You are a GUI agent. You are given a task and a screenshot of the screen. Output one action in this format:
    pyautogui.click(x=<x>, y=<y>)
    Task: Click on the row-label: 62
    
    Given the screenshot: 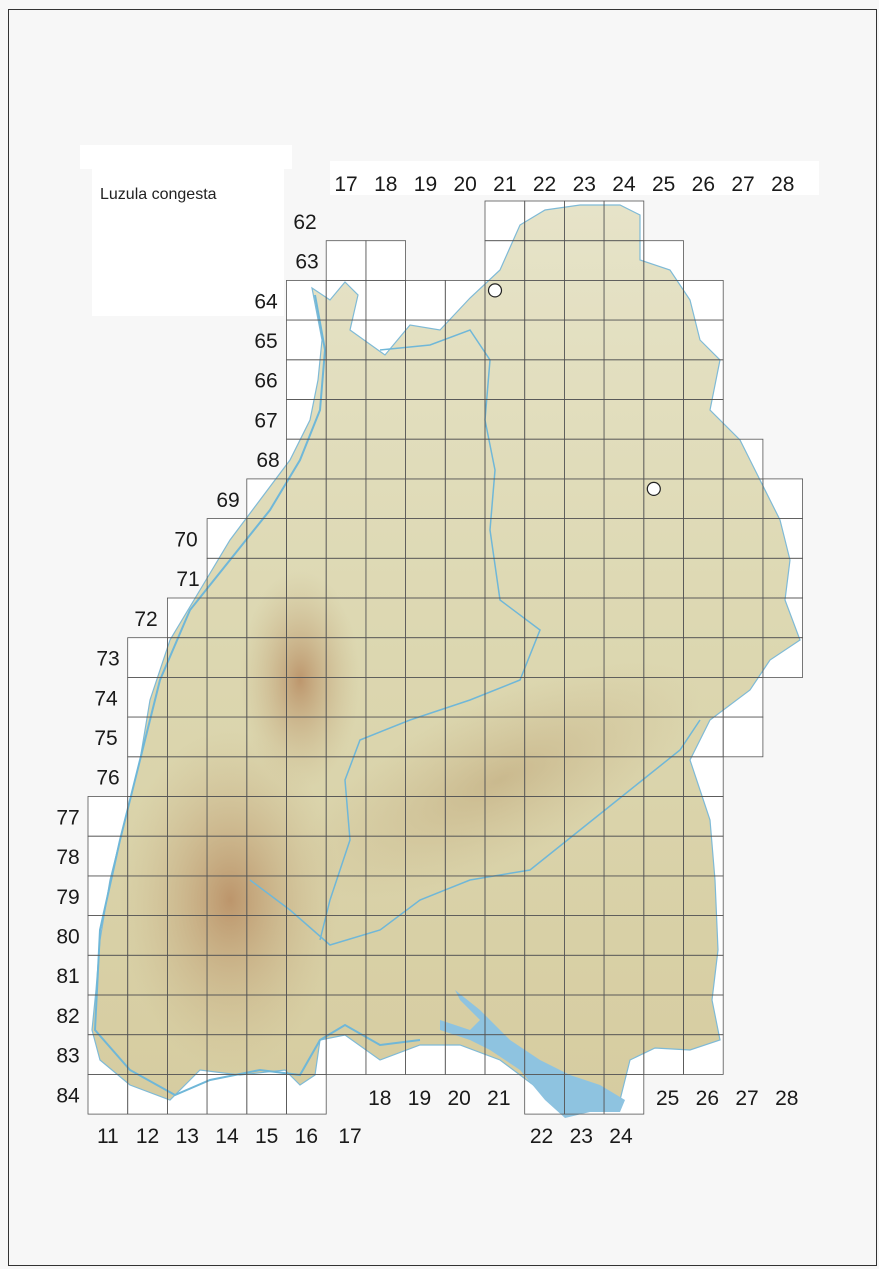 What is the action you would take?
    pyautogui.click(x=304, y=222)
    